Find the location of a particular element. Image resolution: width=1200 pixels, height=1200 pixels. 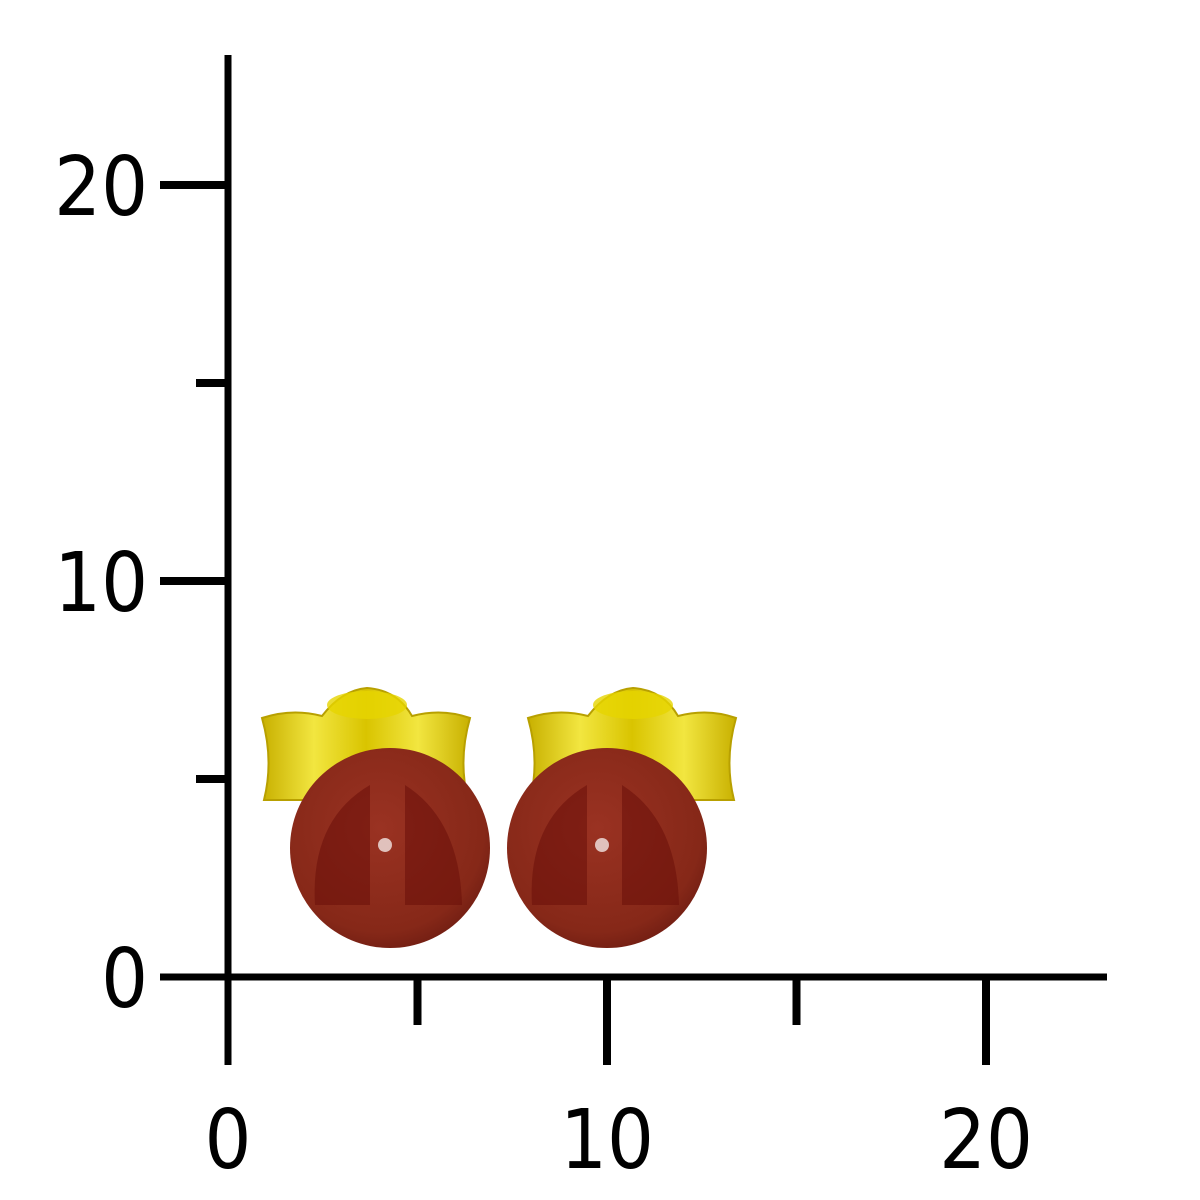

earring-pair is located at coordinates (499, 817).